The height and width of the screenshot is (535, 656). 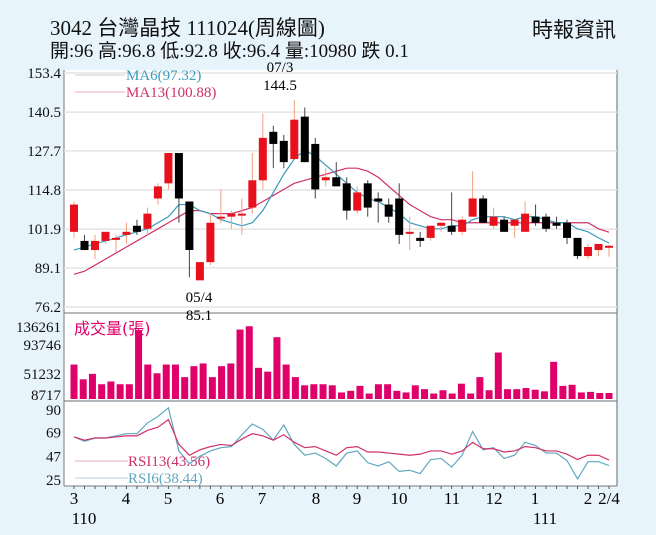 What do you see at coordinates (44, 152) in the screenshot?
I see `svg-text: 127.7` at bounding box center [44, 152].